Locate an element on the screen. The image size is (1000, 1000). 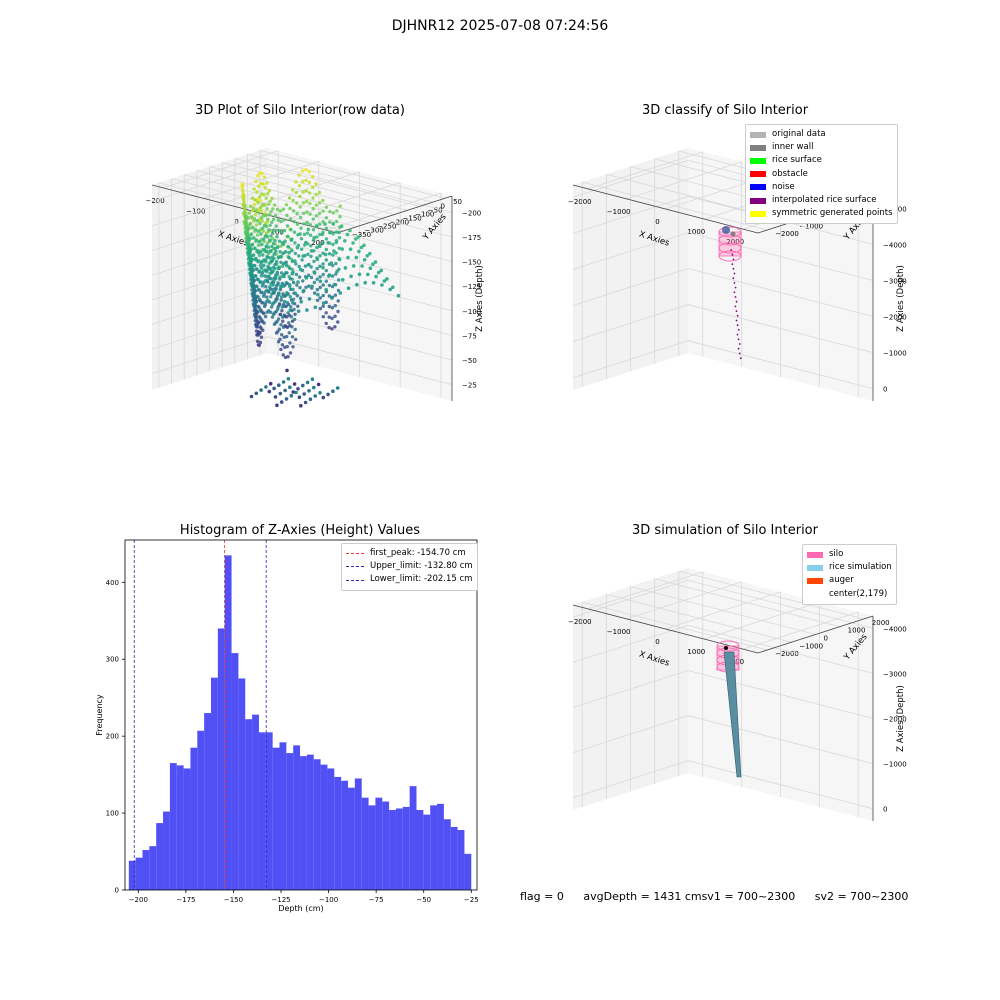
legend-entry: rice surface is located at coordinates (821, 160).